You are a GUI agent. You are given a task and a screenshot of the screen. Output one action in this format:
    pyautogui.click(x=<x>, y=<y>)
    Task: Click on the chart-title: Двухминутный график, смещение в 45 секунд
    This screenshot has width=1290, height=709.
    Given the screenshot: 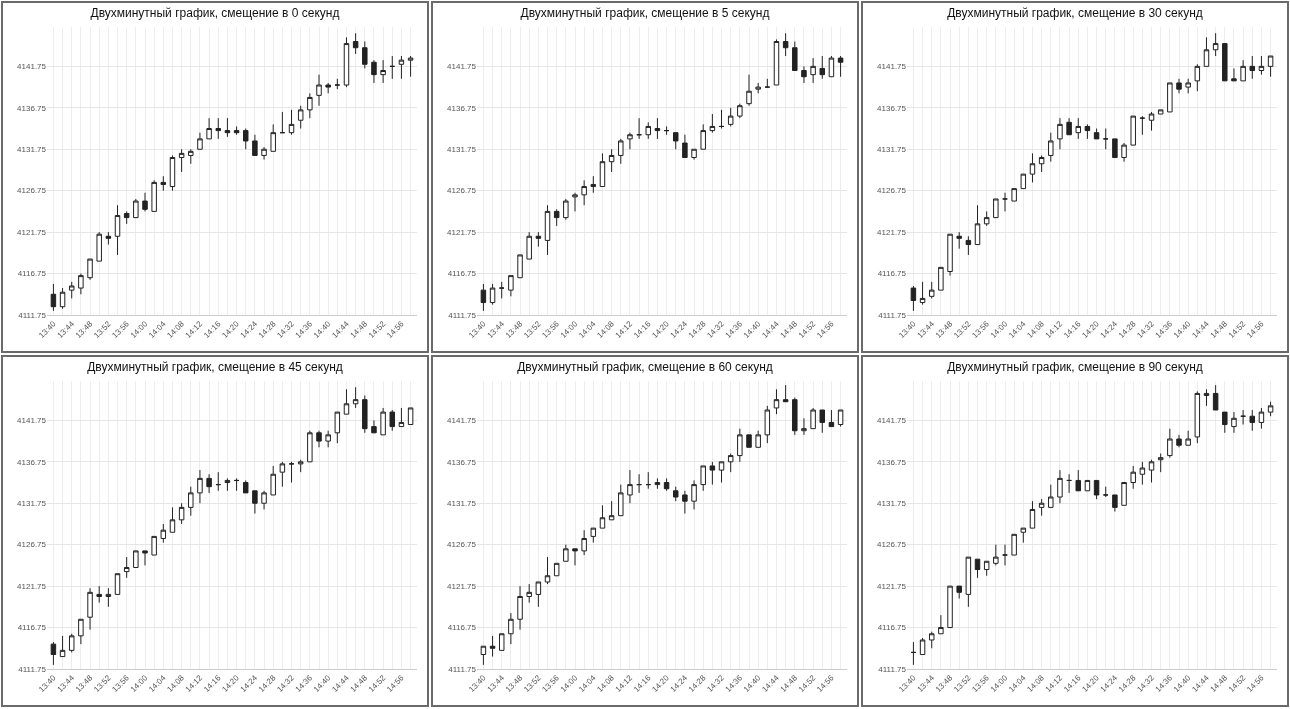 What is the action you would take?
    pyautogui.click(x=215, y=366)
    